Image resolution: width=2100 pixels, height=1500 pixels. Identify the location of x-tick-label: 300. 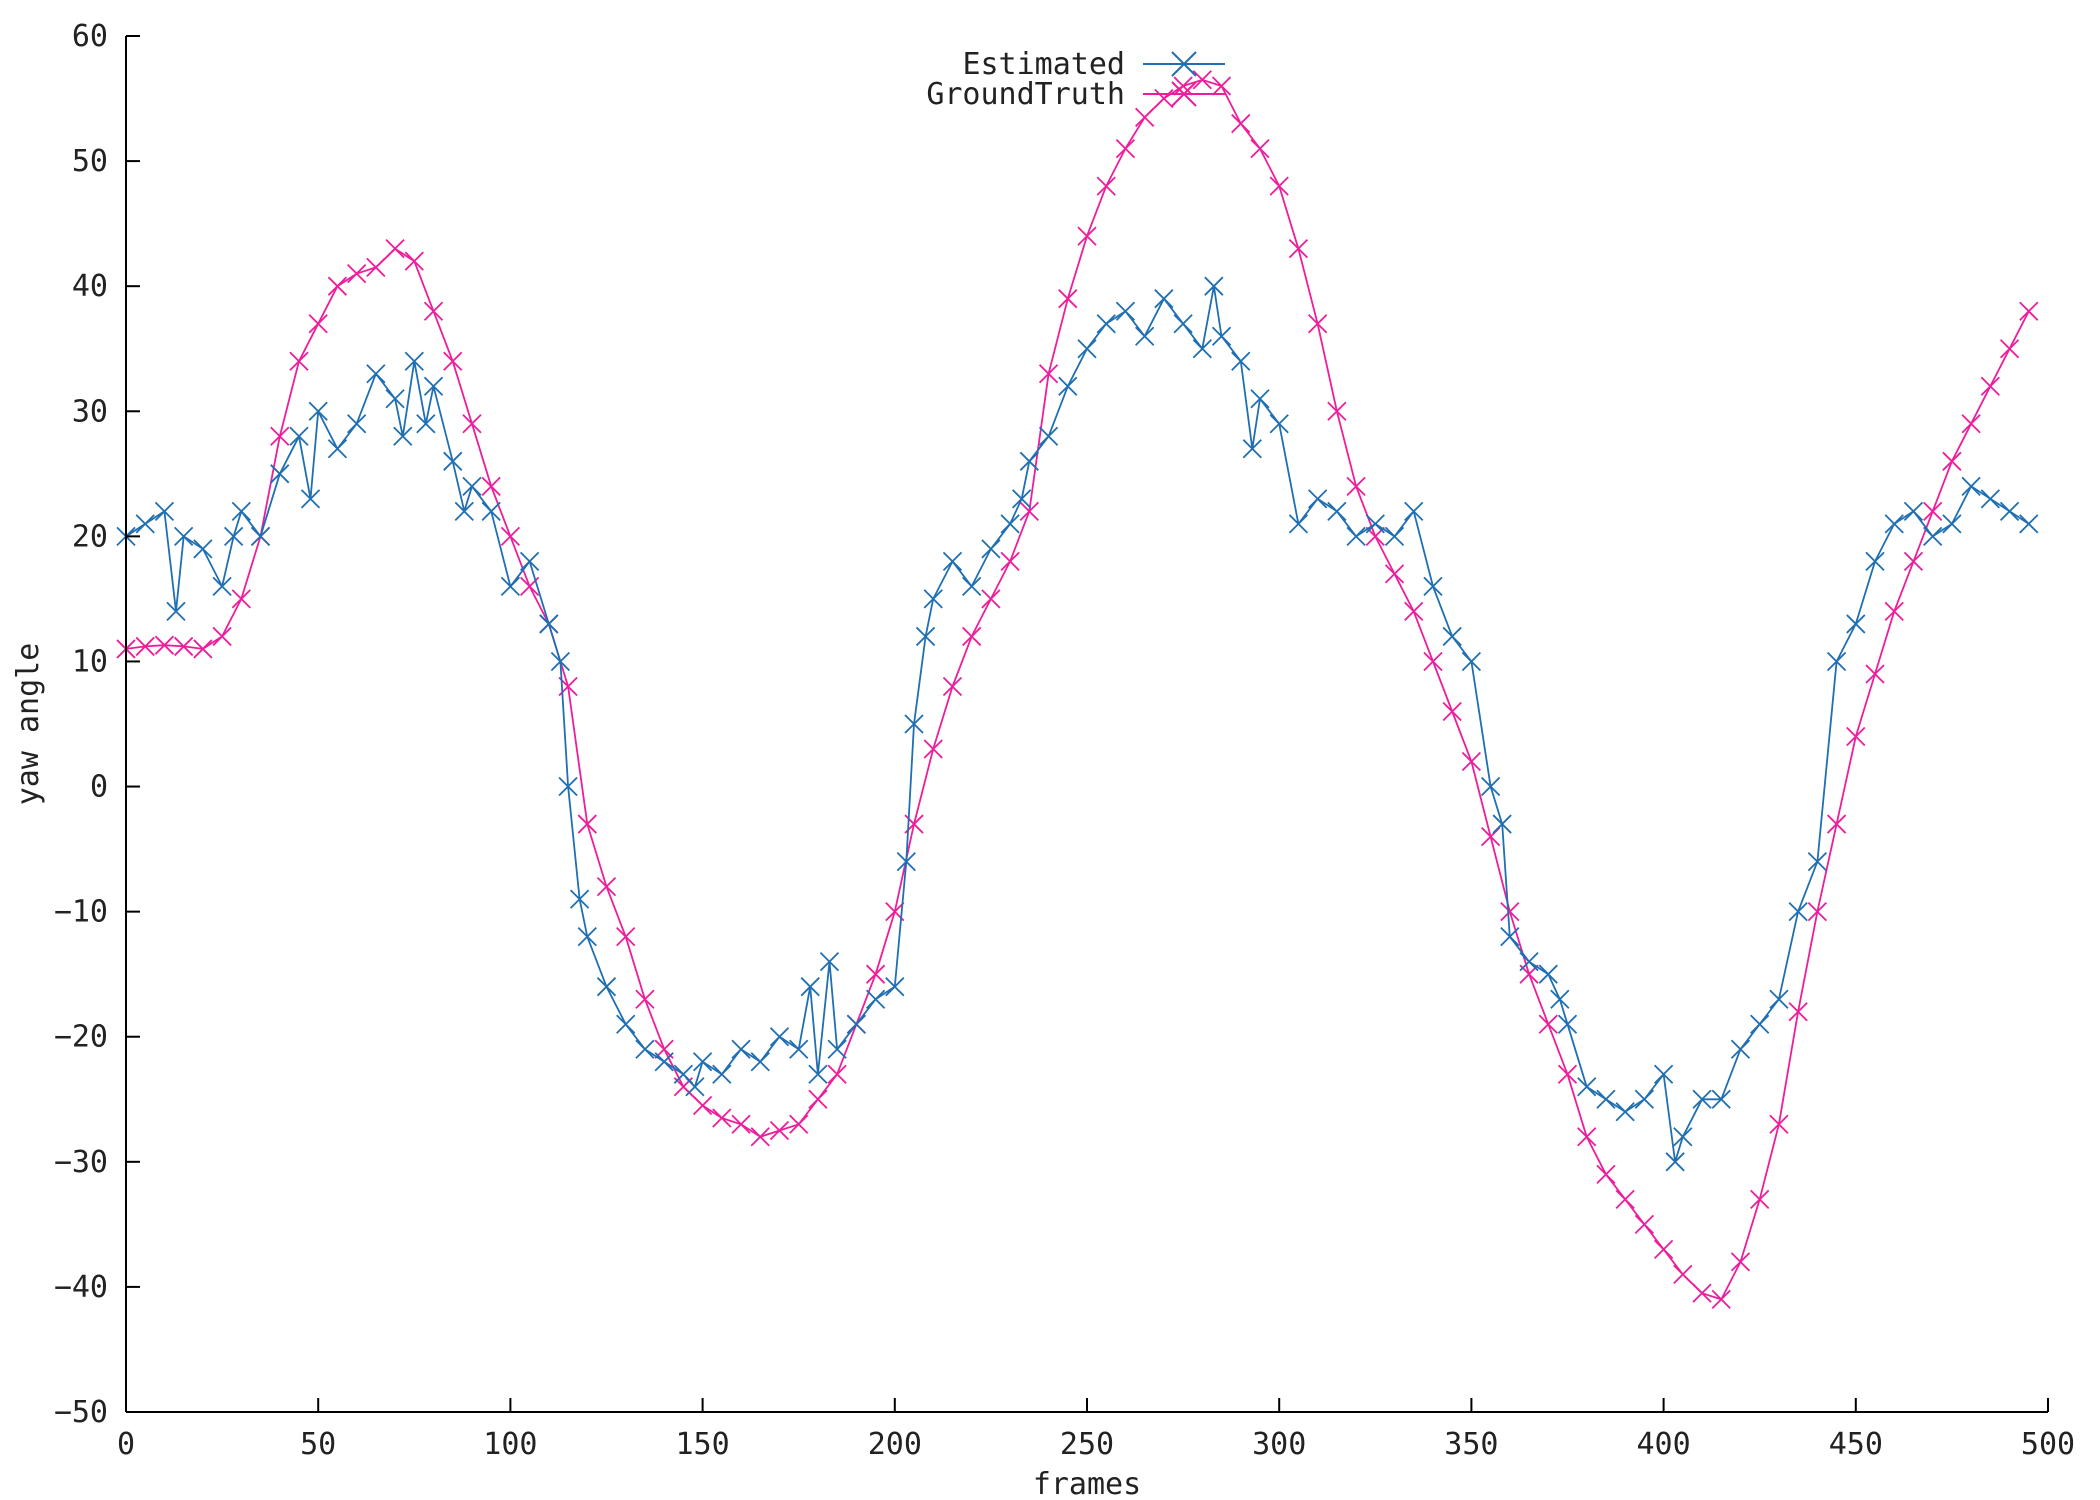
(1279, 1444).